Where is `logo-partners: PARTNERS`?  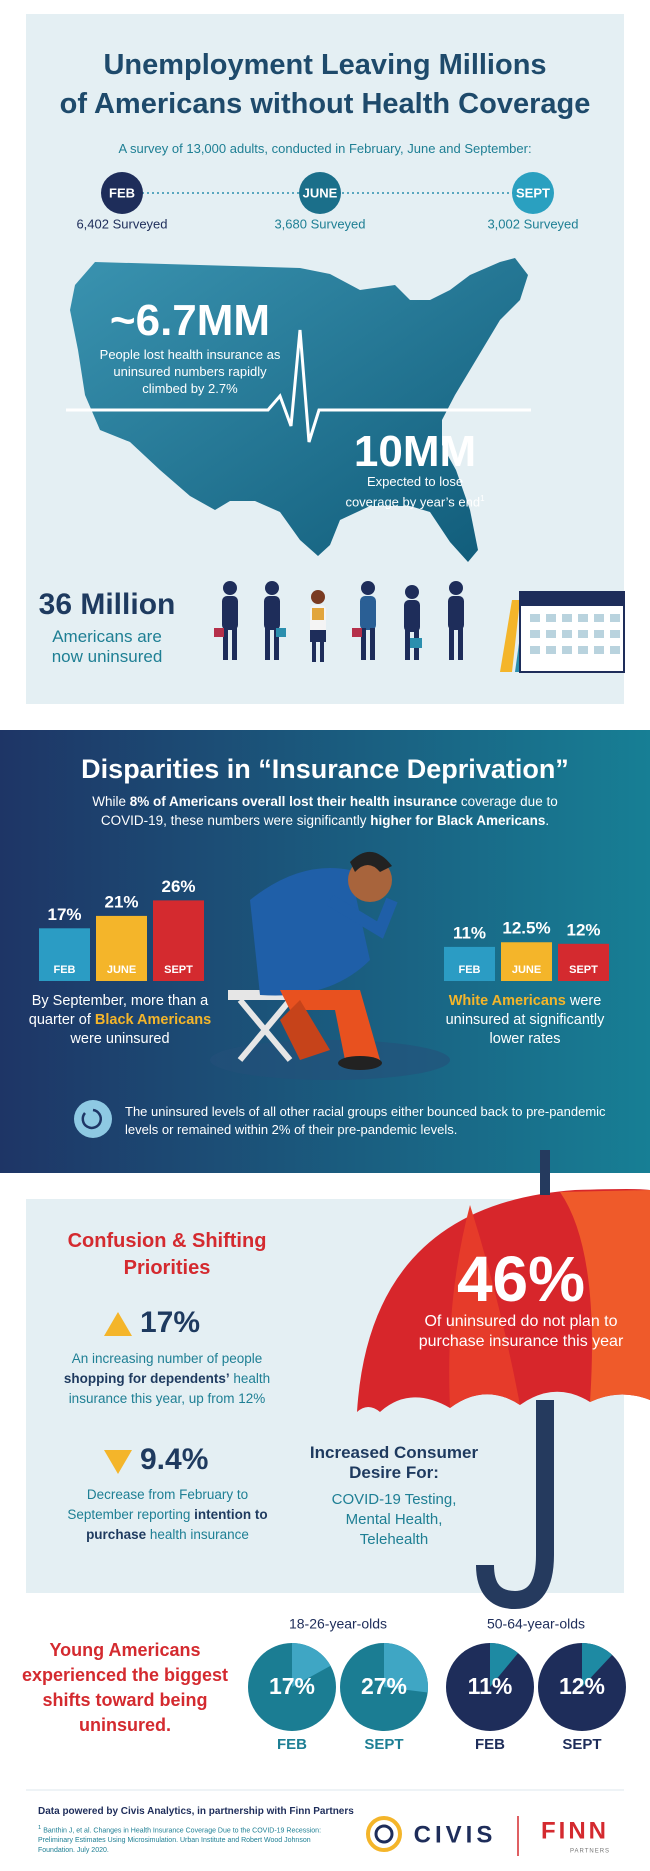
logo-partners: PARTNERS is located at coordinates (590, 1852).